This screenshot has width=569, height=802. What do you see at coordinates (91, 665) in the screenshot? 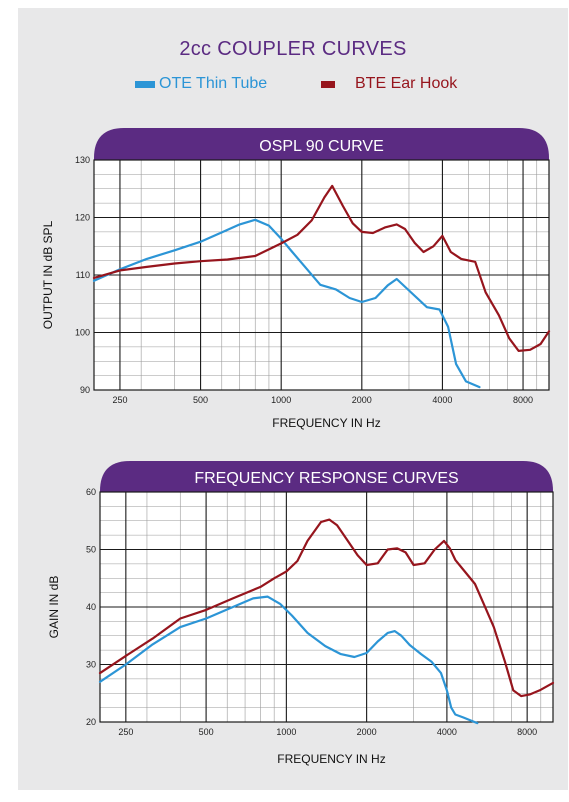
I see `y-tick-label: 30` at bounding box center [91, 665].